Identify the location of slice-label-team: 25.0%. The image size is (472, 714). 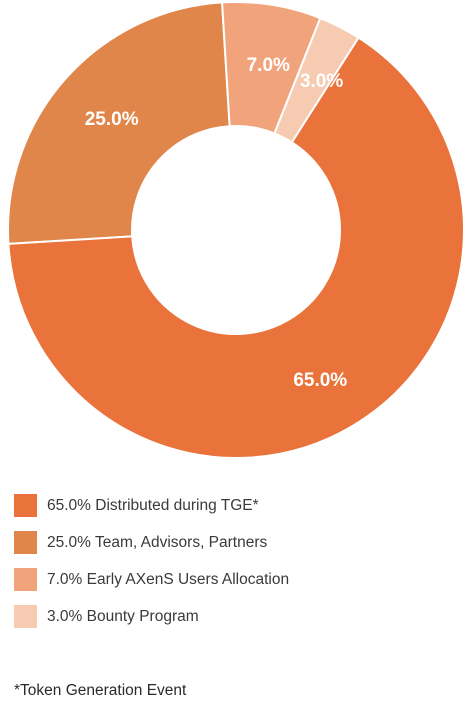
(112, 119).